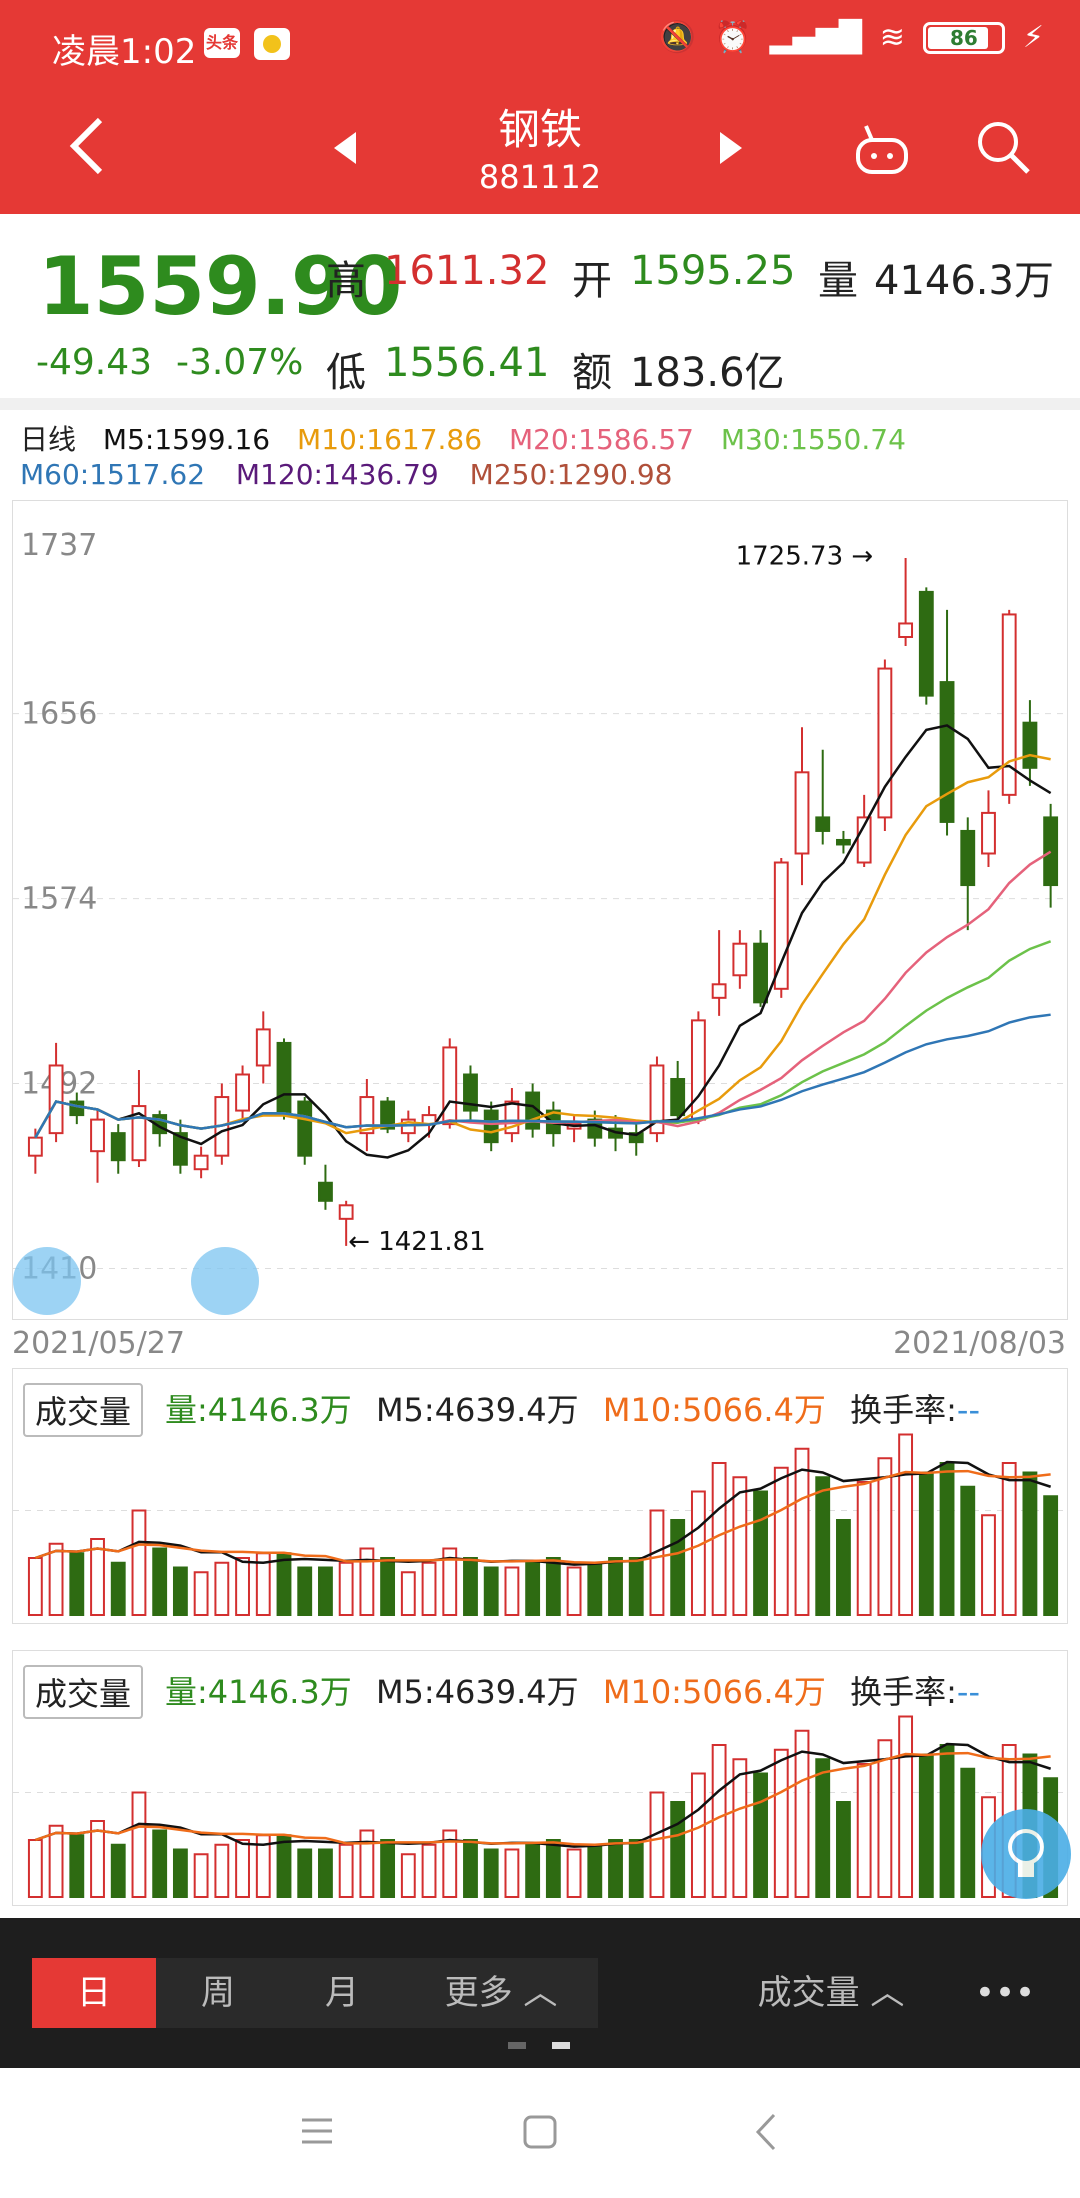 The width and height of the screenshot is (1080, 2198). Describe the element at coordinates (342, 1993) in the screenshot. I see `tab-month: 月` at that location.